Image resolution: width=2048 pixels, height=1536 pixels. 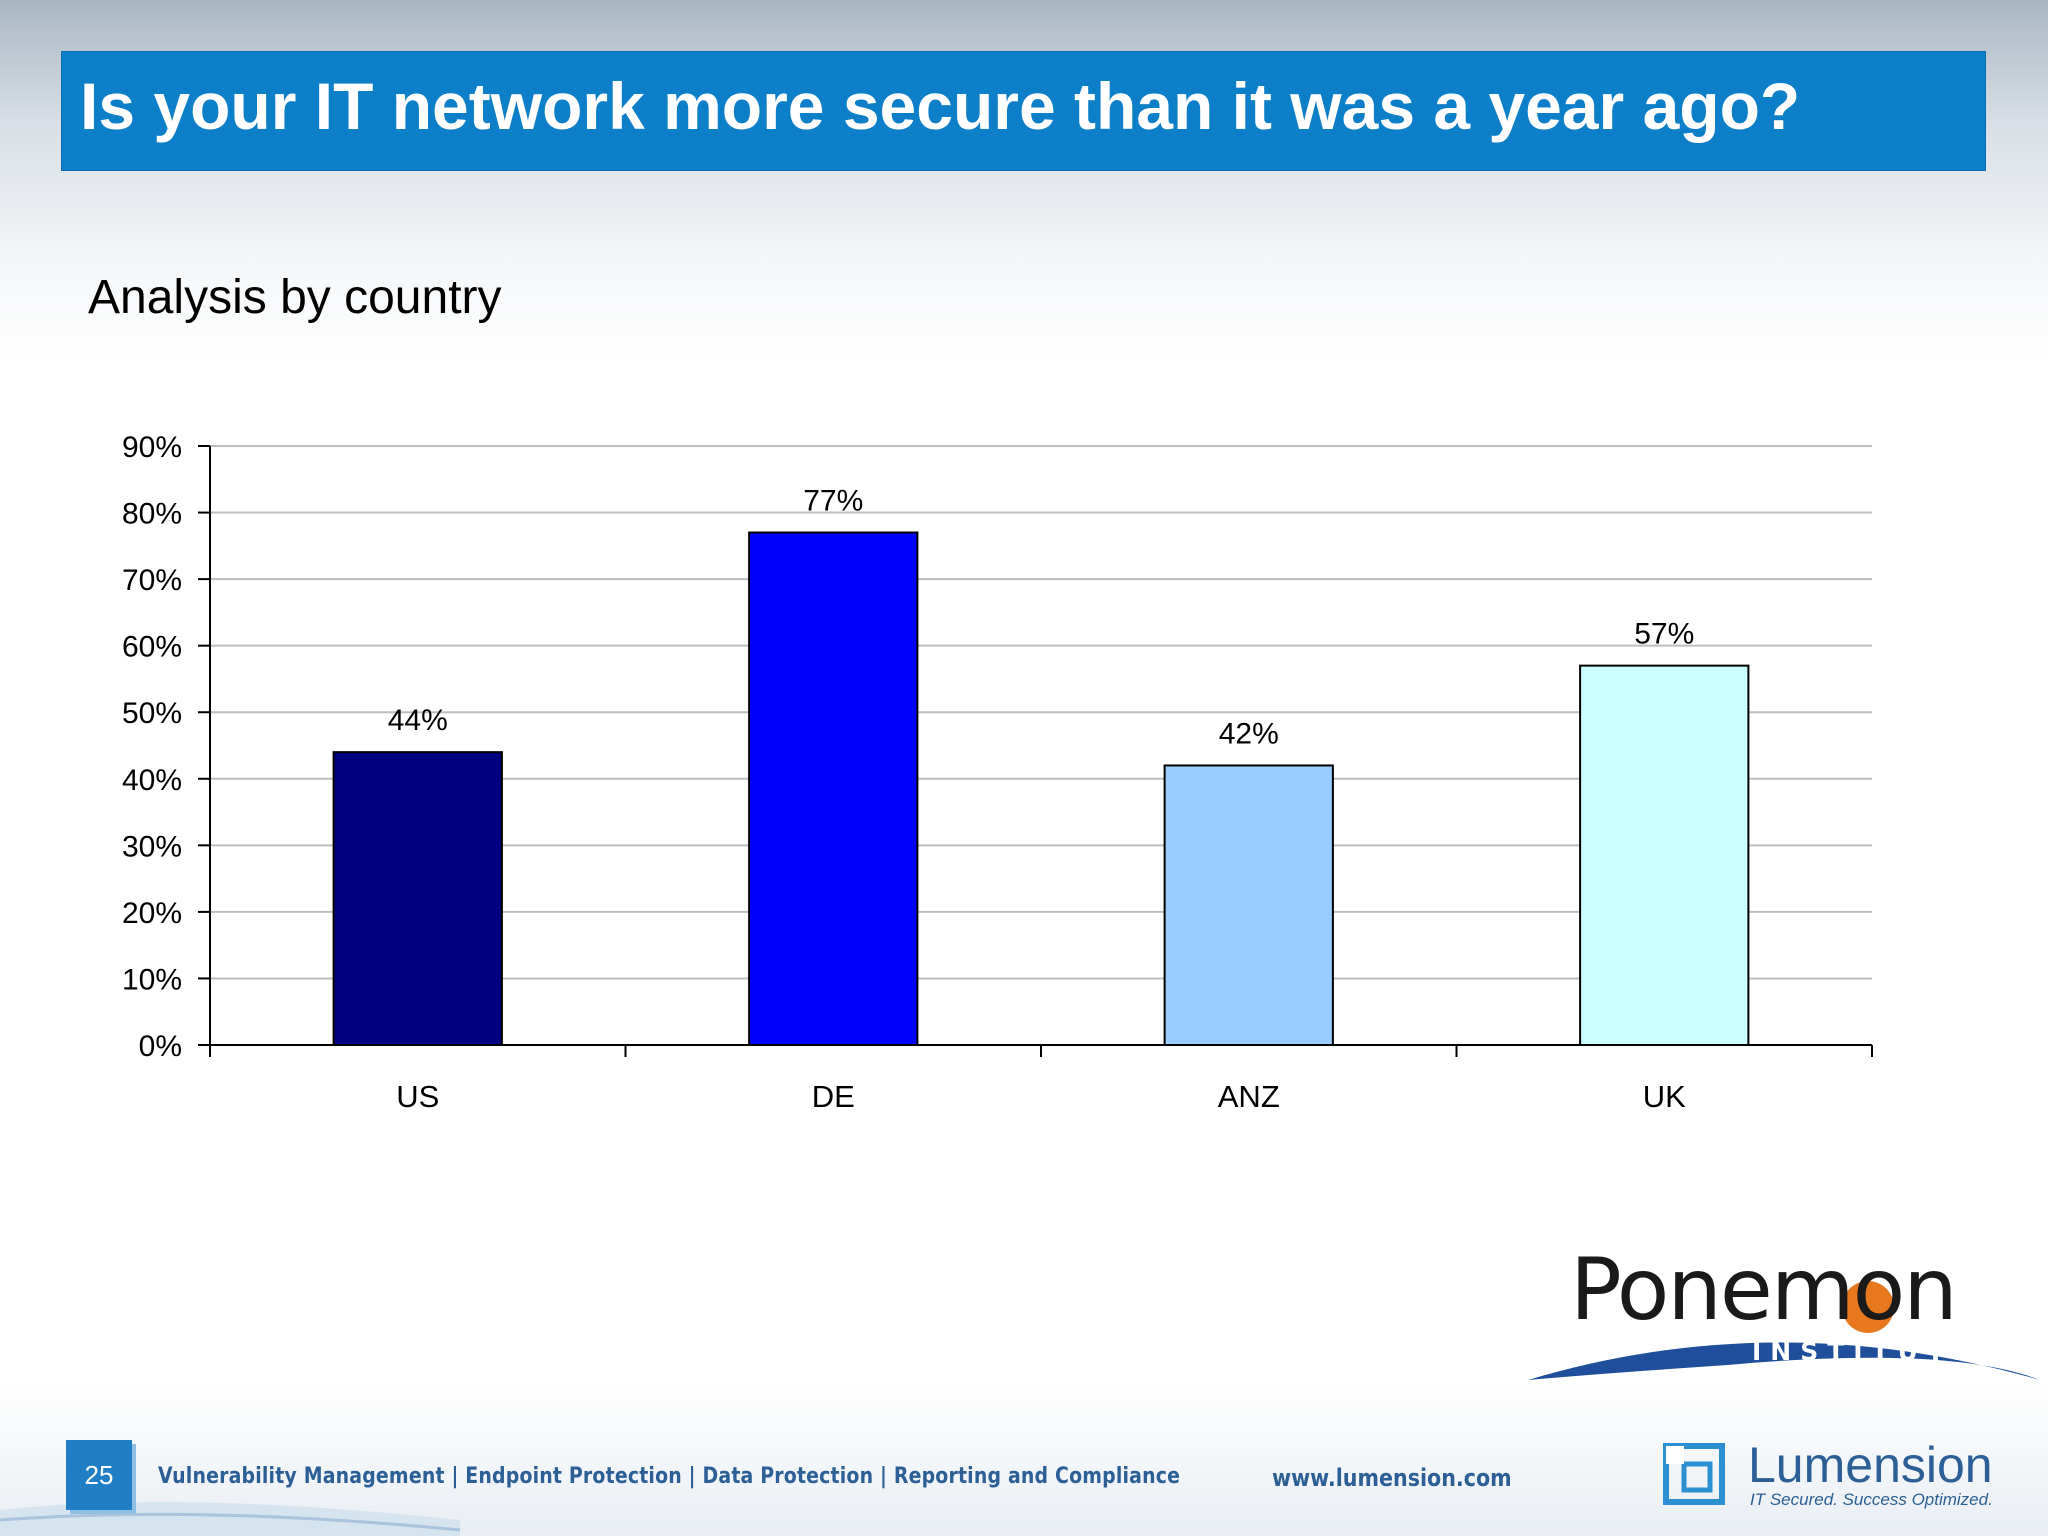 I want to click on ponemon-swoosh, so click(x=1784, y=1361).